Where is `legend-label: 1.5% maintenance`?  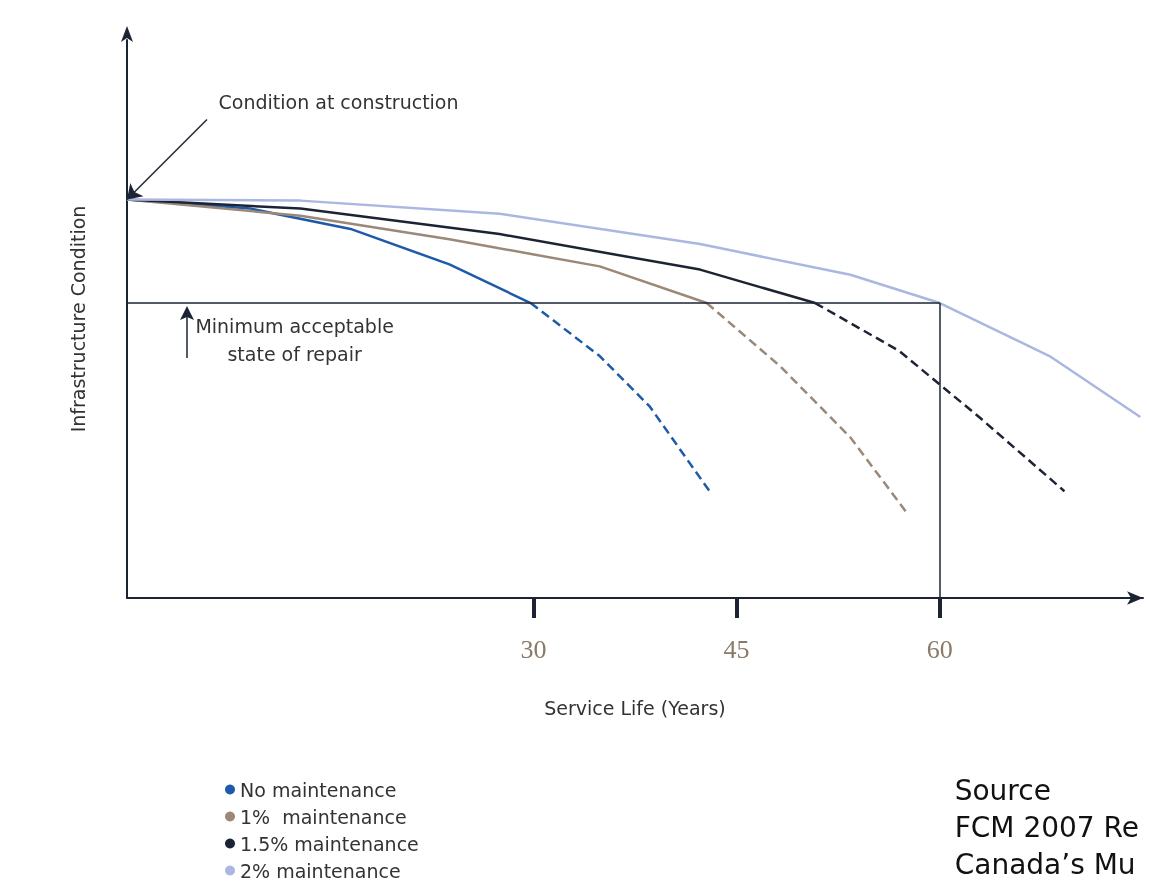
legend-label: 1.5% maintenance is located at coordinates (329, 843).